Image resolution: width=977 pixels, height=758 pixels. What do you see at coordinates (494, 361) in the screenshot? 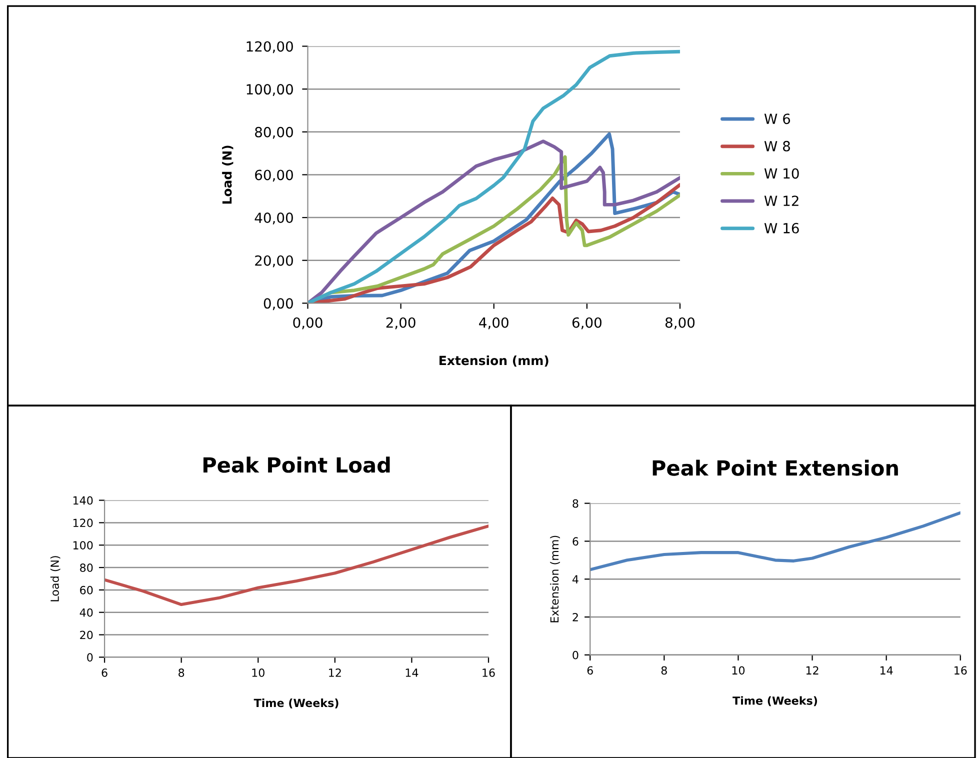
I see `x-axis-title: Extension (mm)` at bounding box center [494, 361].